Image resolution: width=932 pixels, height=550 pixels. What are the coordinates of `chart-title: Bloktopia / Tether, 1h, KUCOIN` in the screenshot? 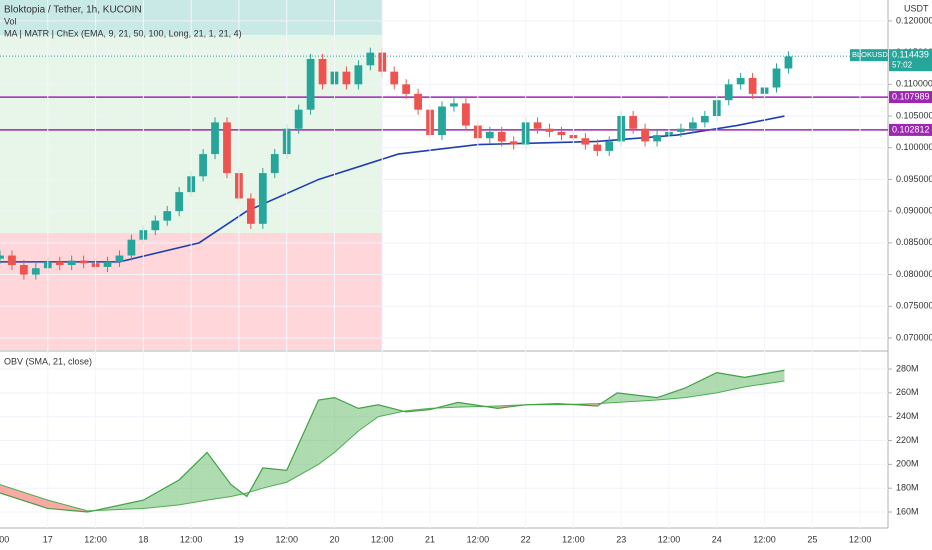 It's located at (73, 10).